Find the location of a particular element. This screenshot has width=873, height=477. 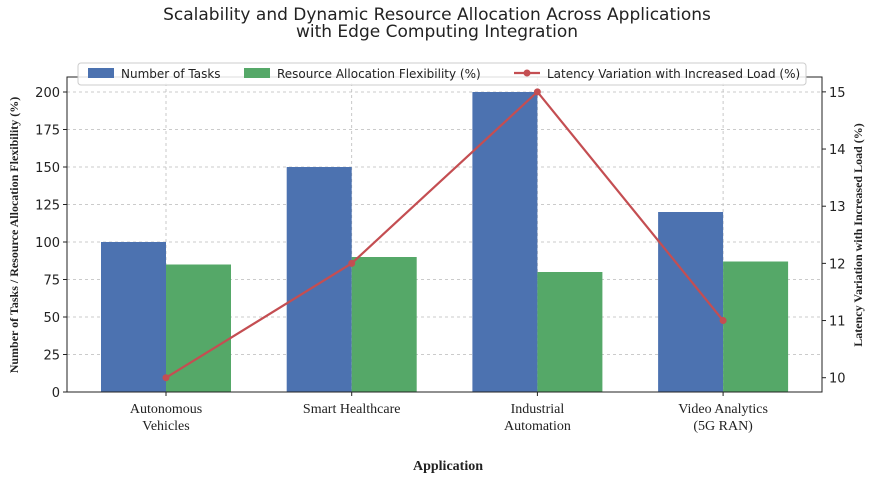

legend-label: Resource Allocation Flexibility (%) is located at coordinates (379, 74).